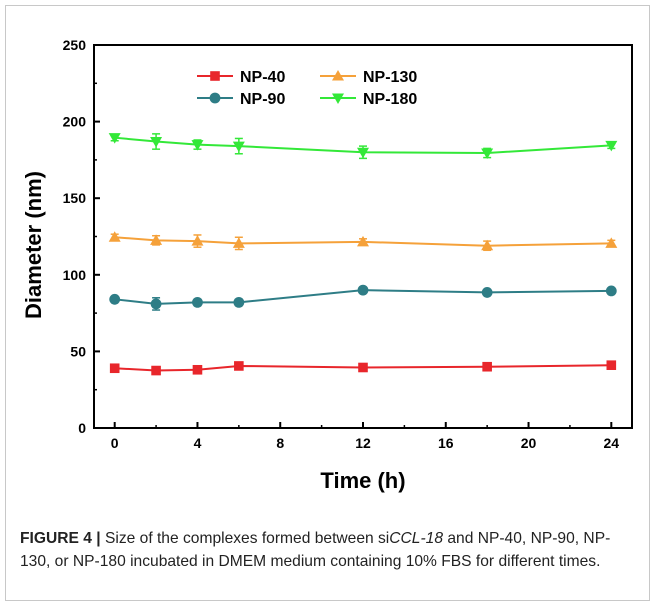  I want to click on legend-label-np-40: NP-40, so click(262, 77).